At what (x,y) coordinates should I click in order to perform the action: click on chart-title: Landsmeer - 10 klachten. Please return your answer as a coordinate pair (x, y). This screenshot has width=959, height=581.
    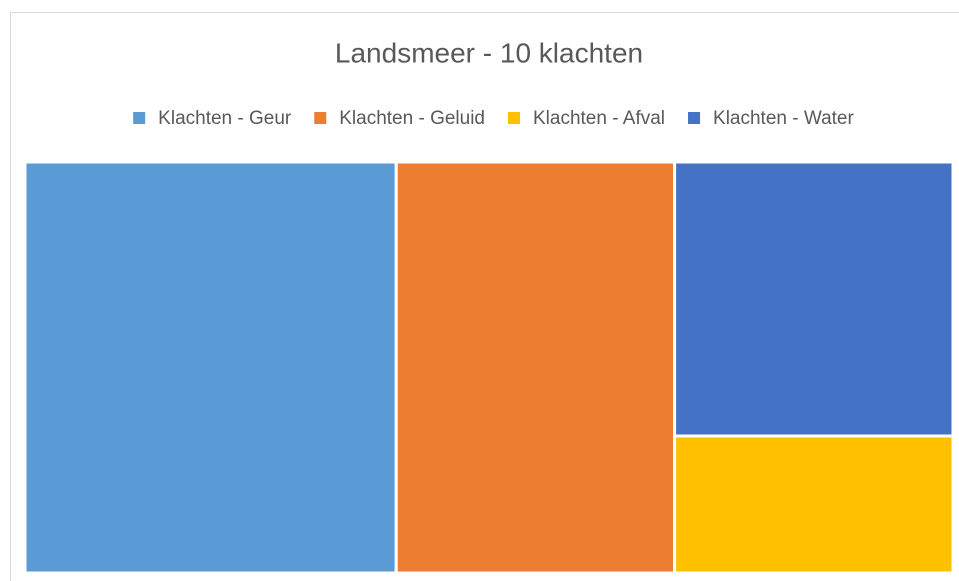
    Looking at the image, I should click on (489, 52).